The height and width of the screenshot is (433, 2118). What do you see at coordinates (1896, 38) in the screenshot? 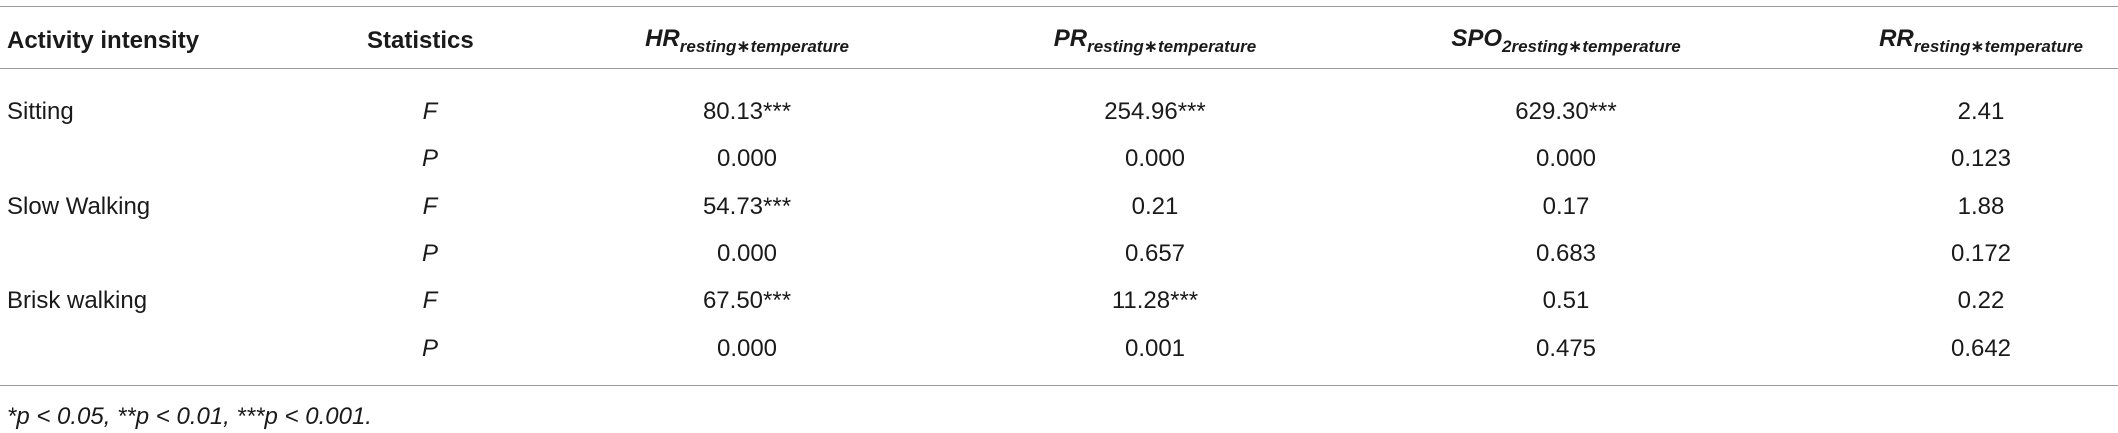
I see `header-main: RR` at bounding box center [1896, 38].